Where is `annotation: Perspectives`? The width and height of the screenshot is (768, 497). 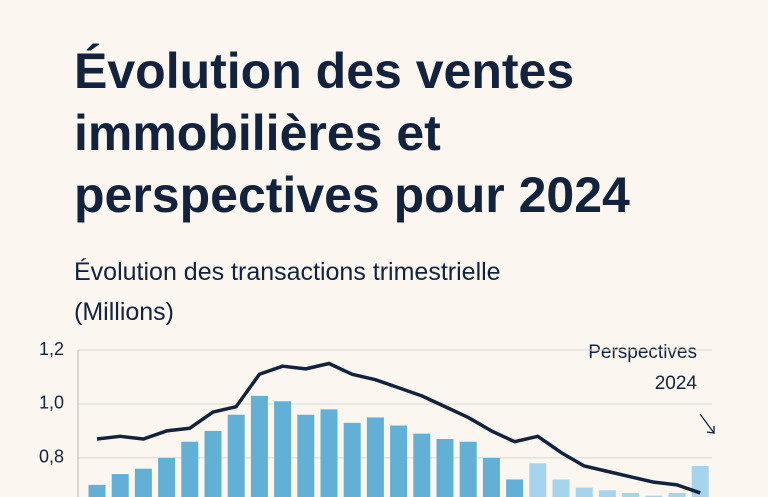
annotation: Perspectives is located at coordinates (642, 352).